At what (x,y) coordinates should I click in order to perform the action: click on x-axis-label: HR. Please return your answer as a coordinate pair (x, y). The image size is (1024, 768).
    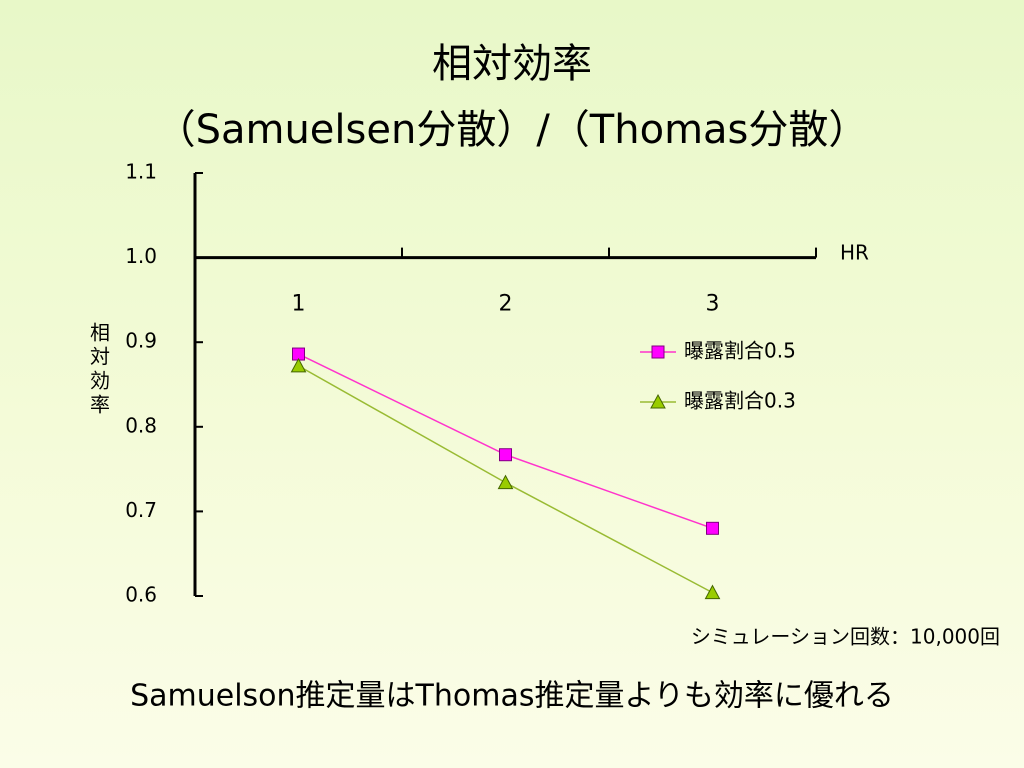
    Looking at the image, I should click on (854, 253).